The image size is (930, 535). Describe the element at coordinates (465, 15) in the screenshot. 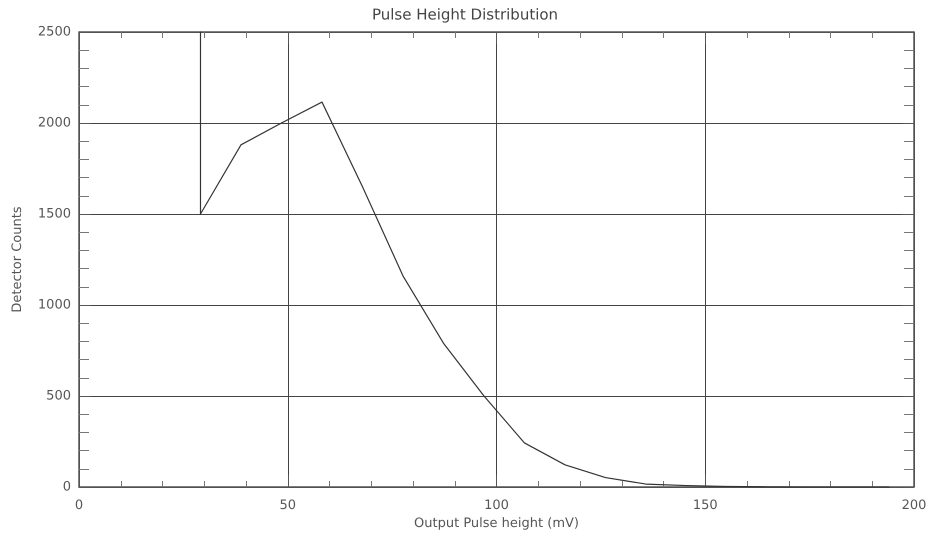

I see `chart-title: Pulse Height Distribution` at that location.